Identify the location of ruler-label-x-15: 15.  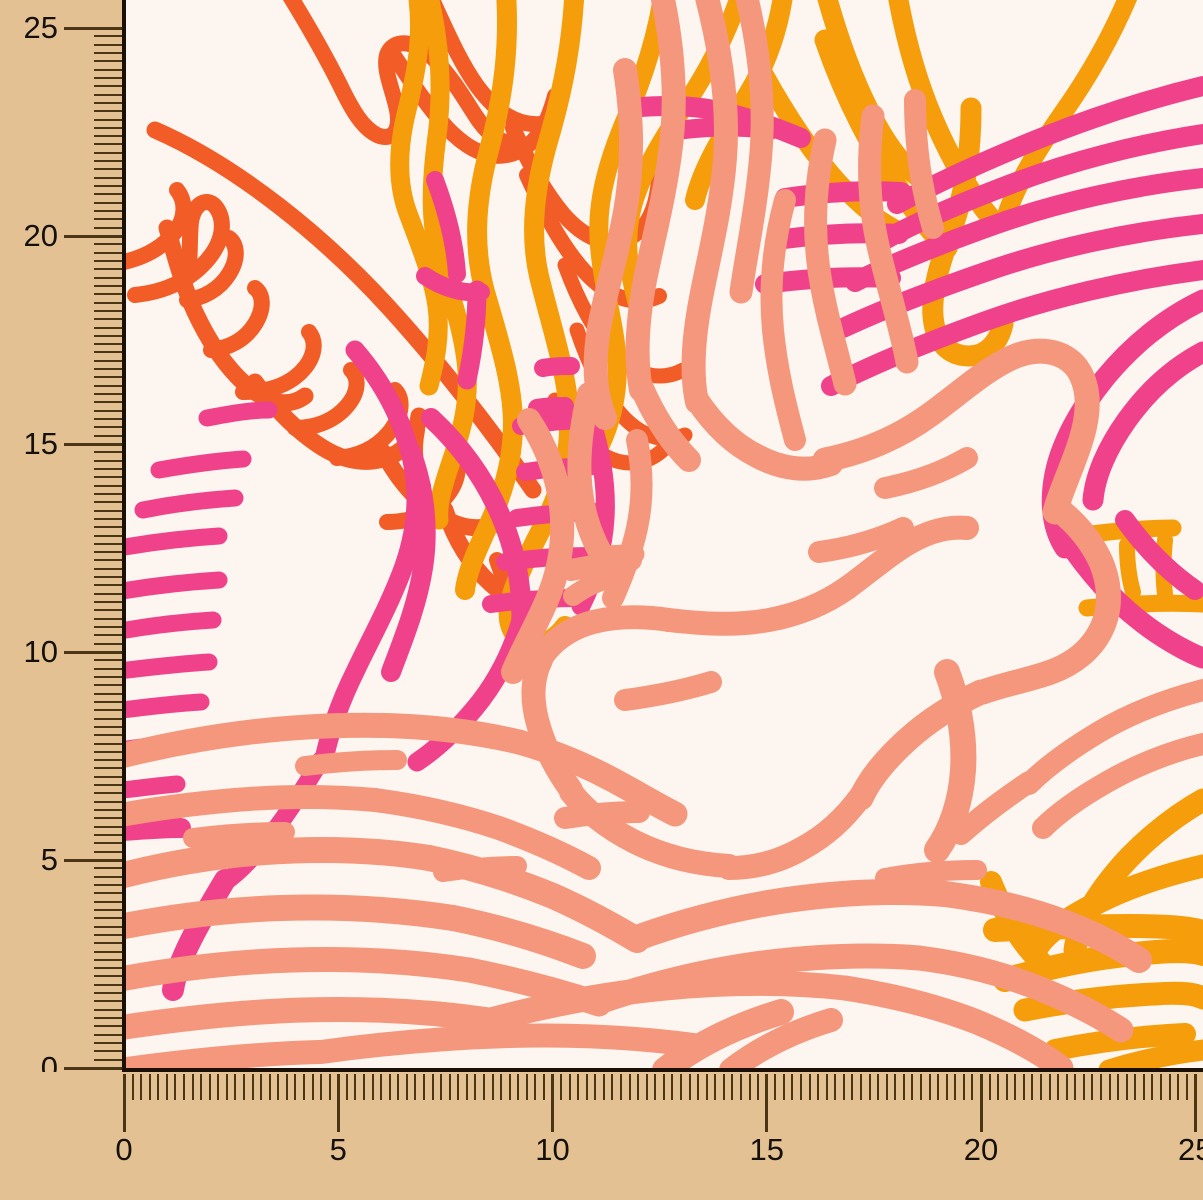
(766, 1149).